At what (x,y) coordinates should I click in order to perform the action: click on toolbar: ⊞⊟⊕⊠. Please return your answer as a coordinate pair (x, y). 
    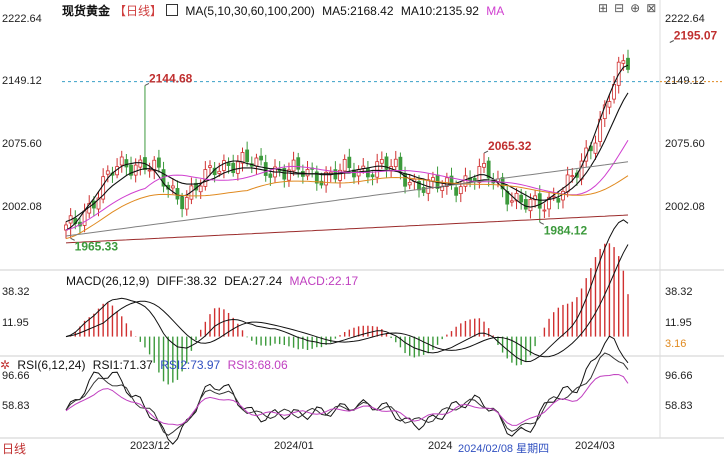
    Looking at the image, I should click on (630, 8).